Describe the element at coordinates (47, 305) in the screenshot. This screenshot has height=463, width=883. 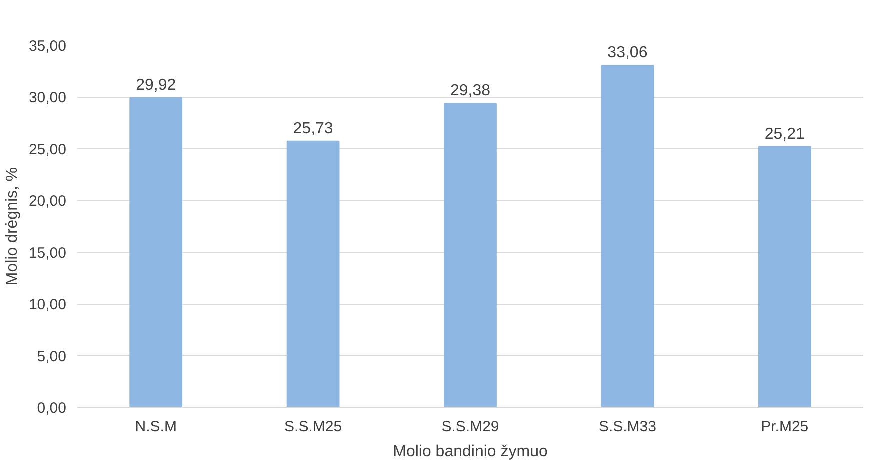
I see `y-tick-label: 10,00` at that location.